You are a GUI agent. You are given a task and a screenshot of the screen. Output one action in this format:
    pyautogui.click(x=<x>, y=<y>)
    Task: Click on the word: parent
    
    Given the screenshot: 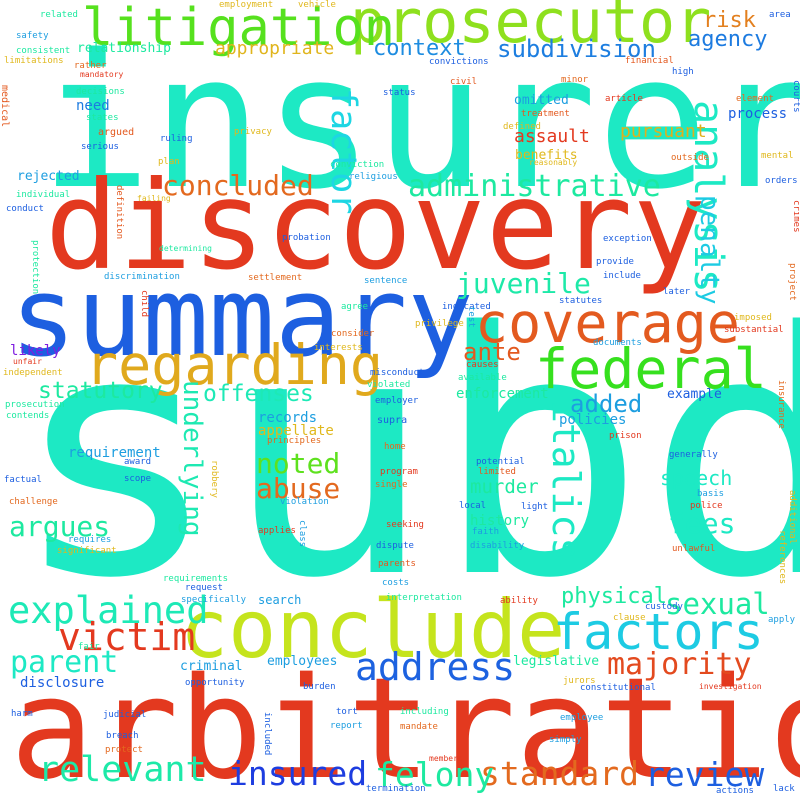 What is the action you would take?
    pyautogui.click(x=64, y=662)
    